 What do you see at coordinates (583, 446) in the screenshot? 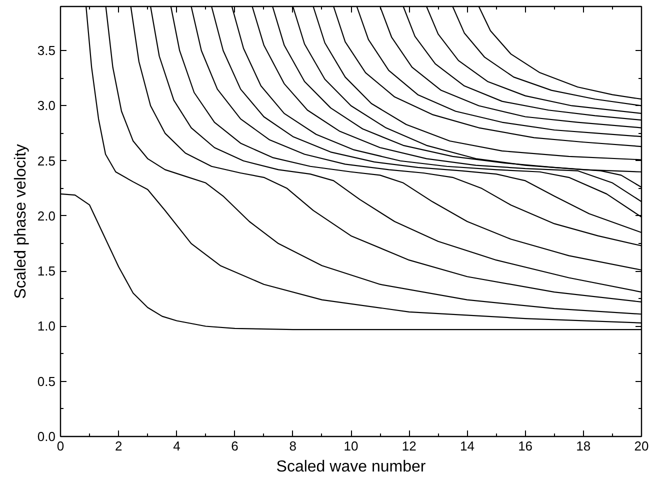
I see `x-tick-label: 18` at bounding box center [583, 446].